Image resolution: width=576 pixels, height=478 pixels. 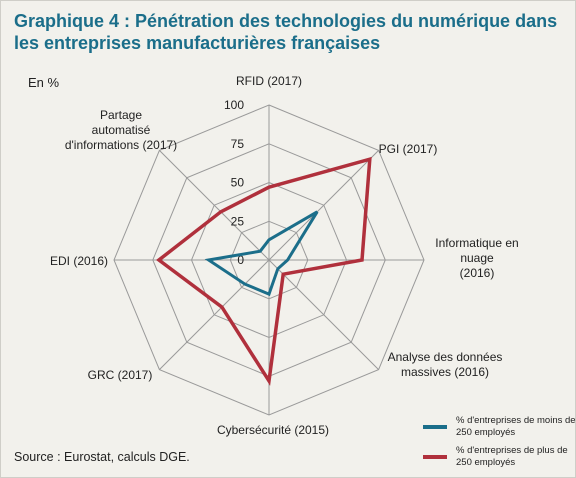 I want to click on legend-item-large: % d'entreprises de plus de 250 employés, so click(x=498, y=458).